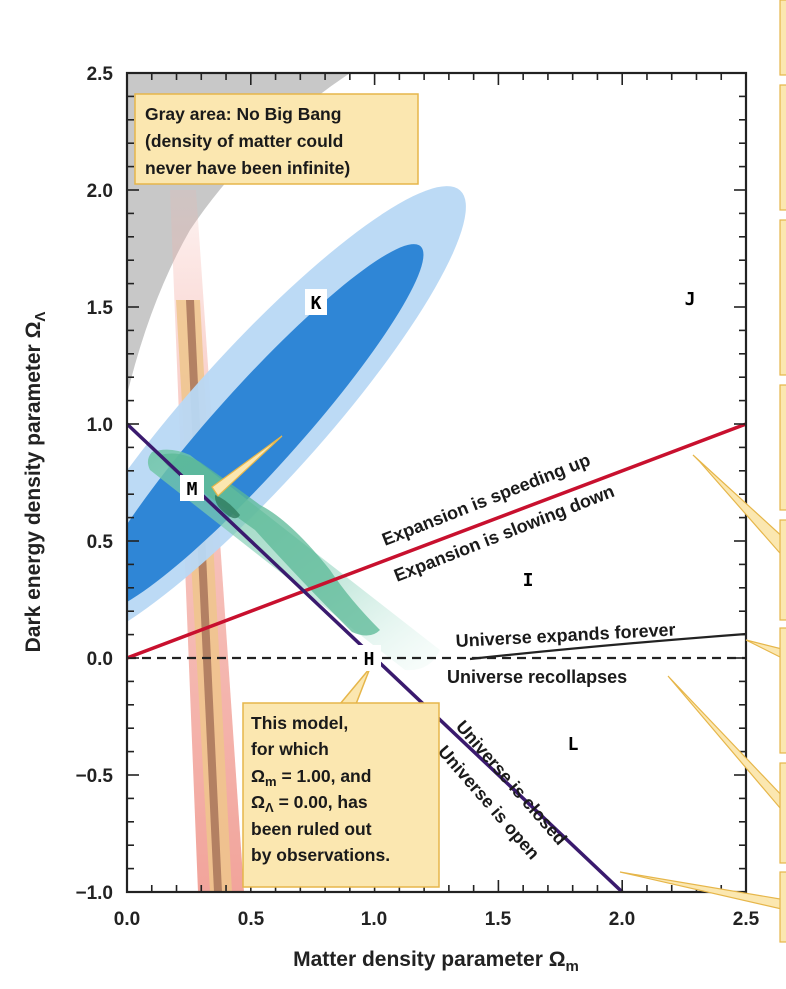 The height and width of the screenshot is (989, 786). I want to click on y-tick-3: 1.0, so click(100, 425).